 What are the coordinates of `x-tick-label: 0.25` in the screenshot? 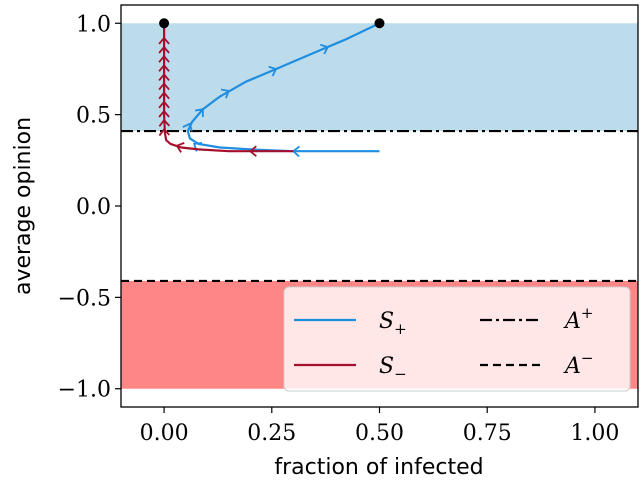 It's located at (271, 433).